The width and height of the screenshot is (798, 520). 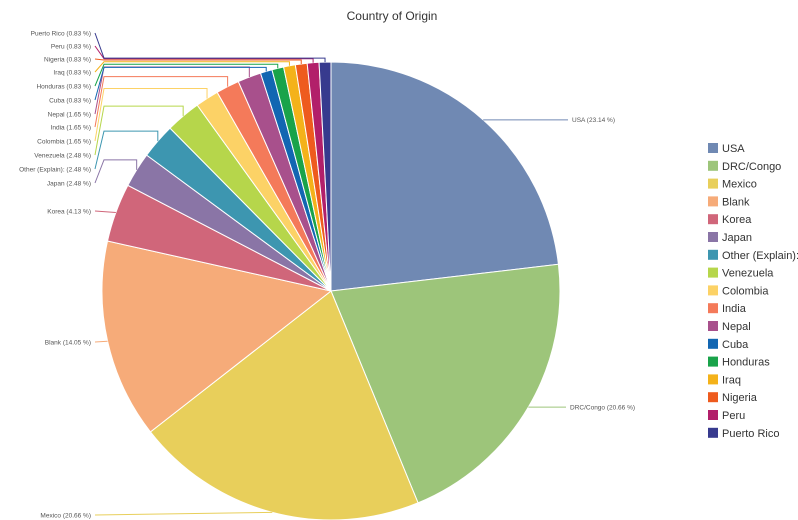 I want to click on legend-label-nepal: Nepal, so click(x=736, y=327).